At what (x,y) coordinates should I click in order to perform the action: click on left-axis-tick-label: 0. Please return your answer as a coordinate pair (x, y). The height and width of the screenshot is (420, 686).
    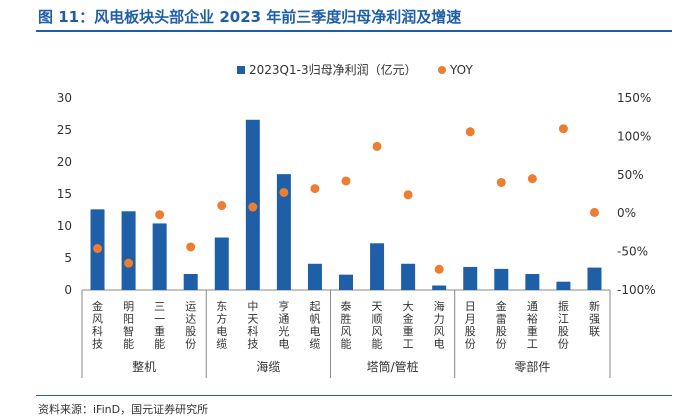
    Looking at the image, I should click on (68, 290).